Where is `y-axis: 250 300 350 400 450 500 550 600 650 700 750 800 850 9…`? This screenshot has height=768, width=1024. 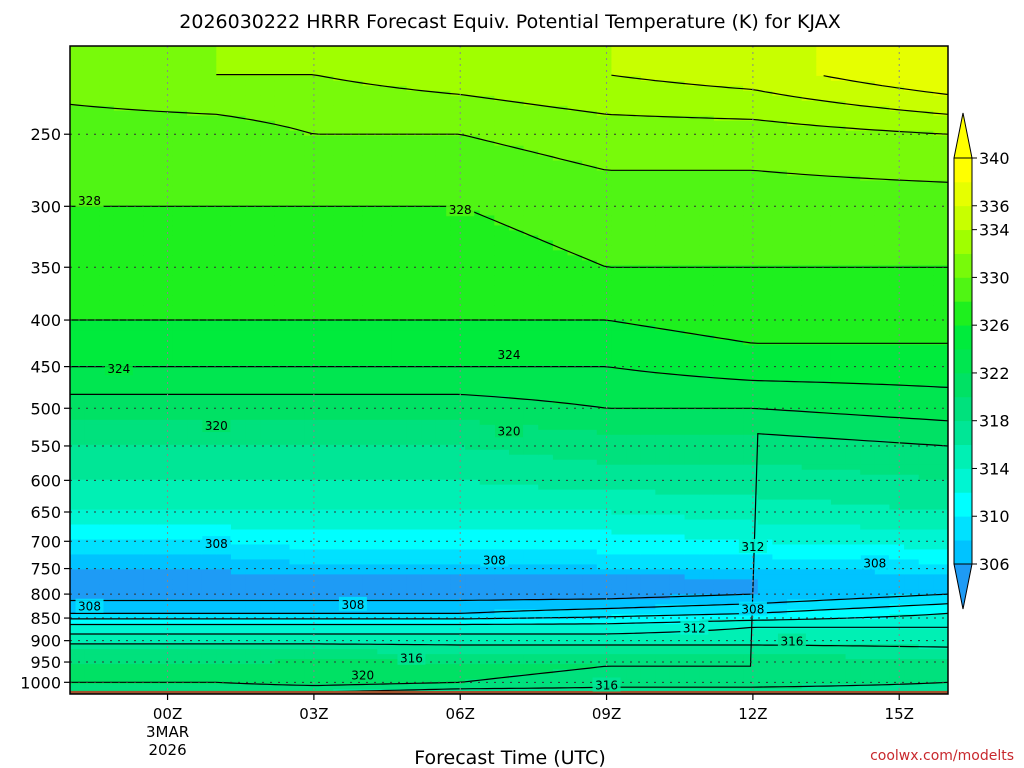 y-axis: 250 300 350 400 450 500 550 600 650 700 750 800 850 9… is located at coordinates (45, 408).